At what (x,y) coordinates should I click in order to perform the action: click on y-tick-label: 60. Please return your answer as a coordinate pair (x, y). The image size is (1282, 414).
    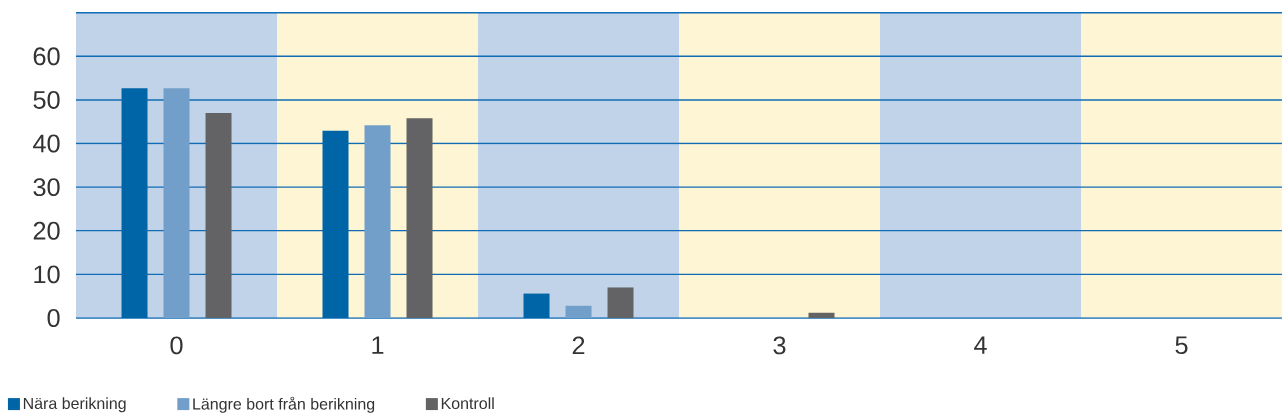
    Looking at the image, I should click on (46, 56).